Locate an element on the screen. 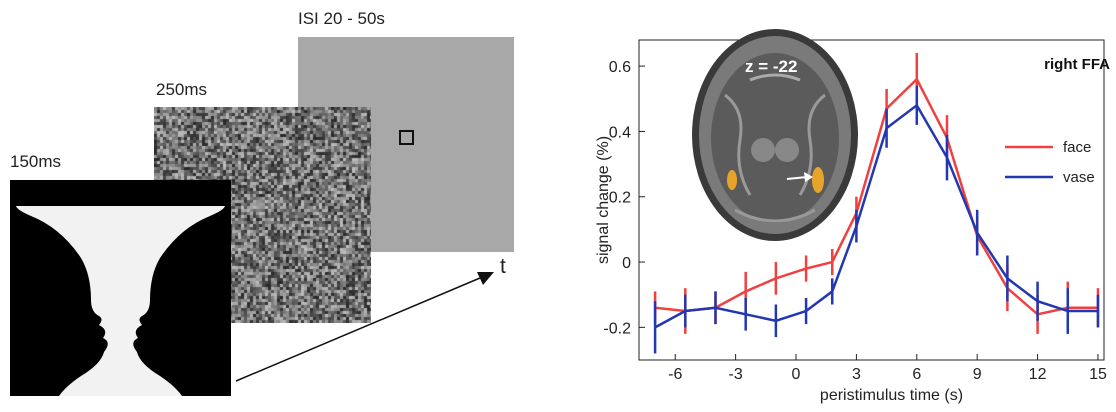  y-tick-label: 0.4 is located at coordinates (620, 132).